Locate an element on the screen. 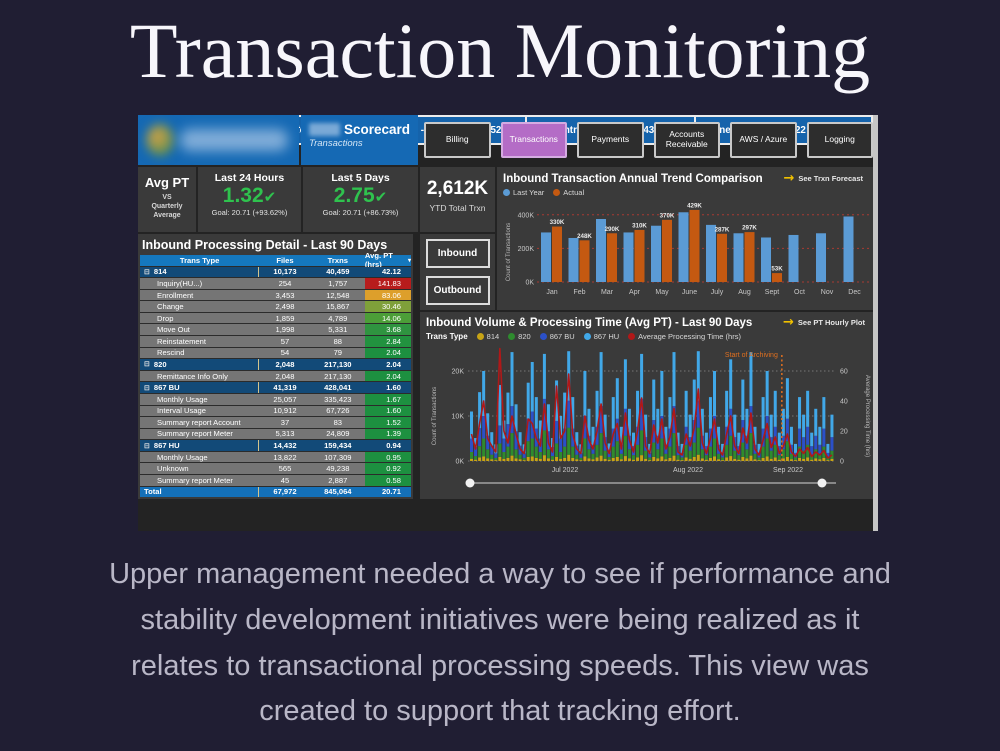  table-row: Reinstatement 57 88 2.84 is located at coordinates (275, 341).